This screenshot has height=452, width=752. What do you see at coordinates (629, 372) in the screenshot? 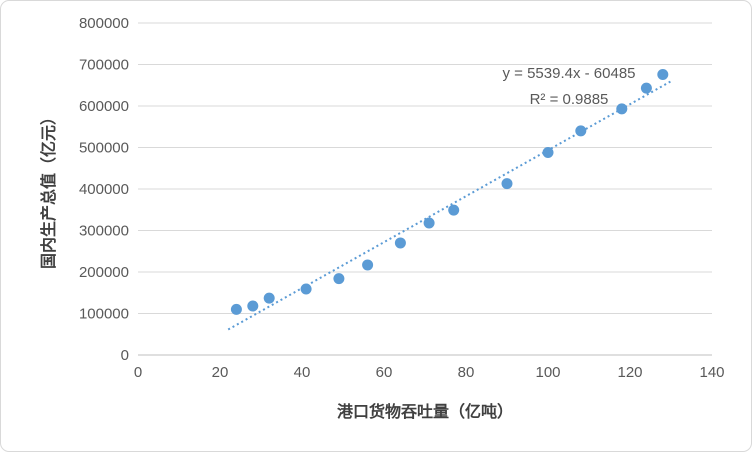
I see `x-tick-label: 120` at bounding box center [629, 372].